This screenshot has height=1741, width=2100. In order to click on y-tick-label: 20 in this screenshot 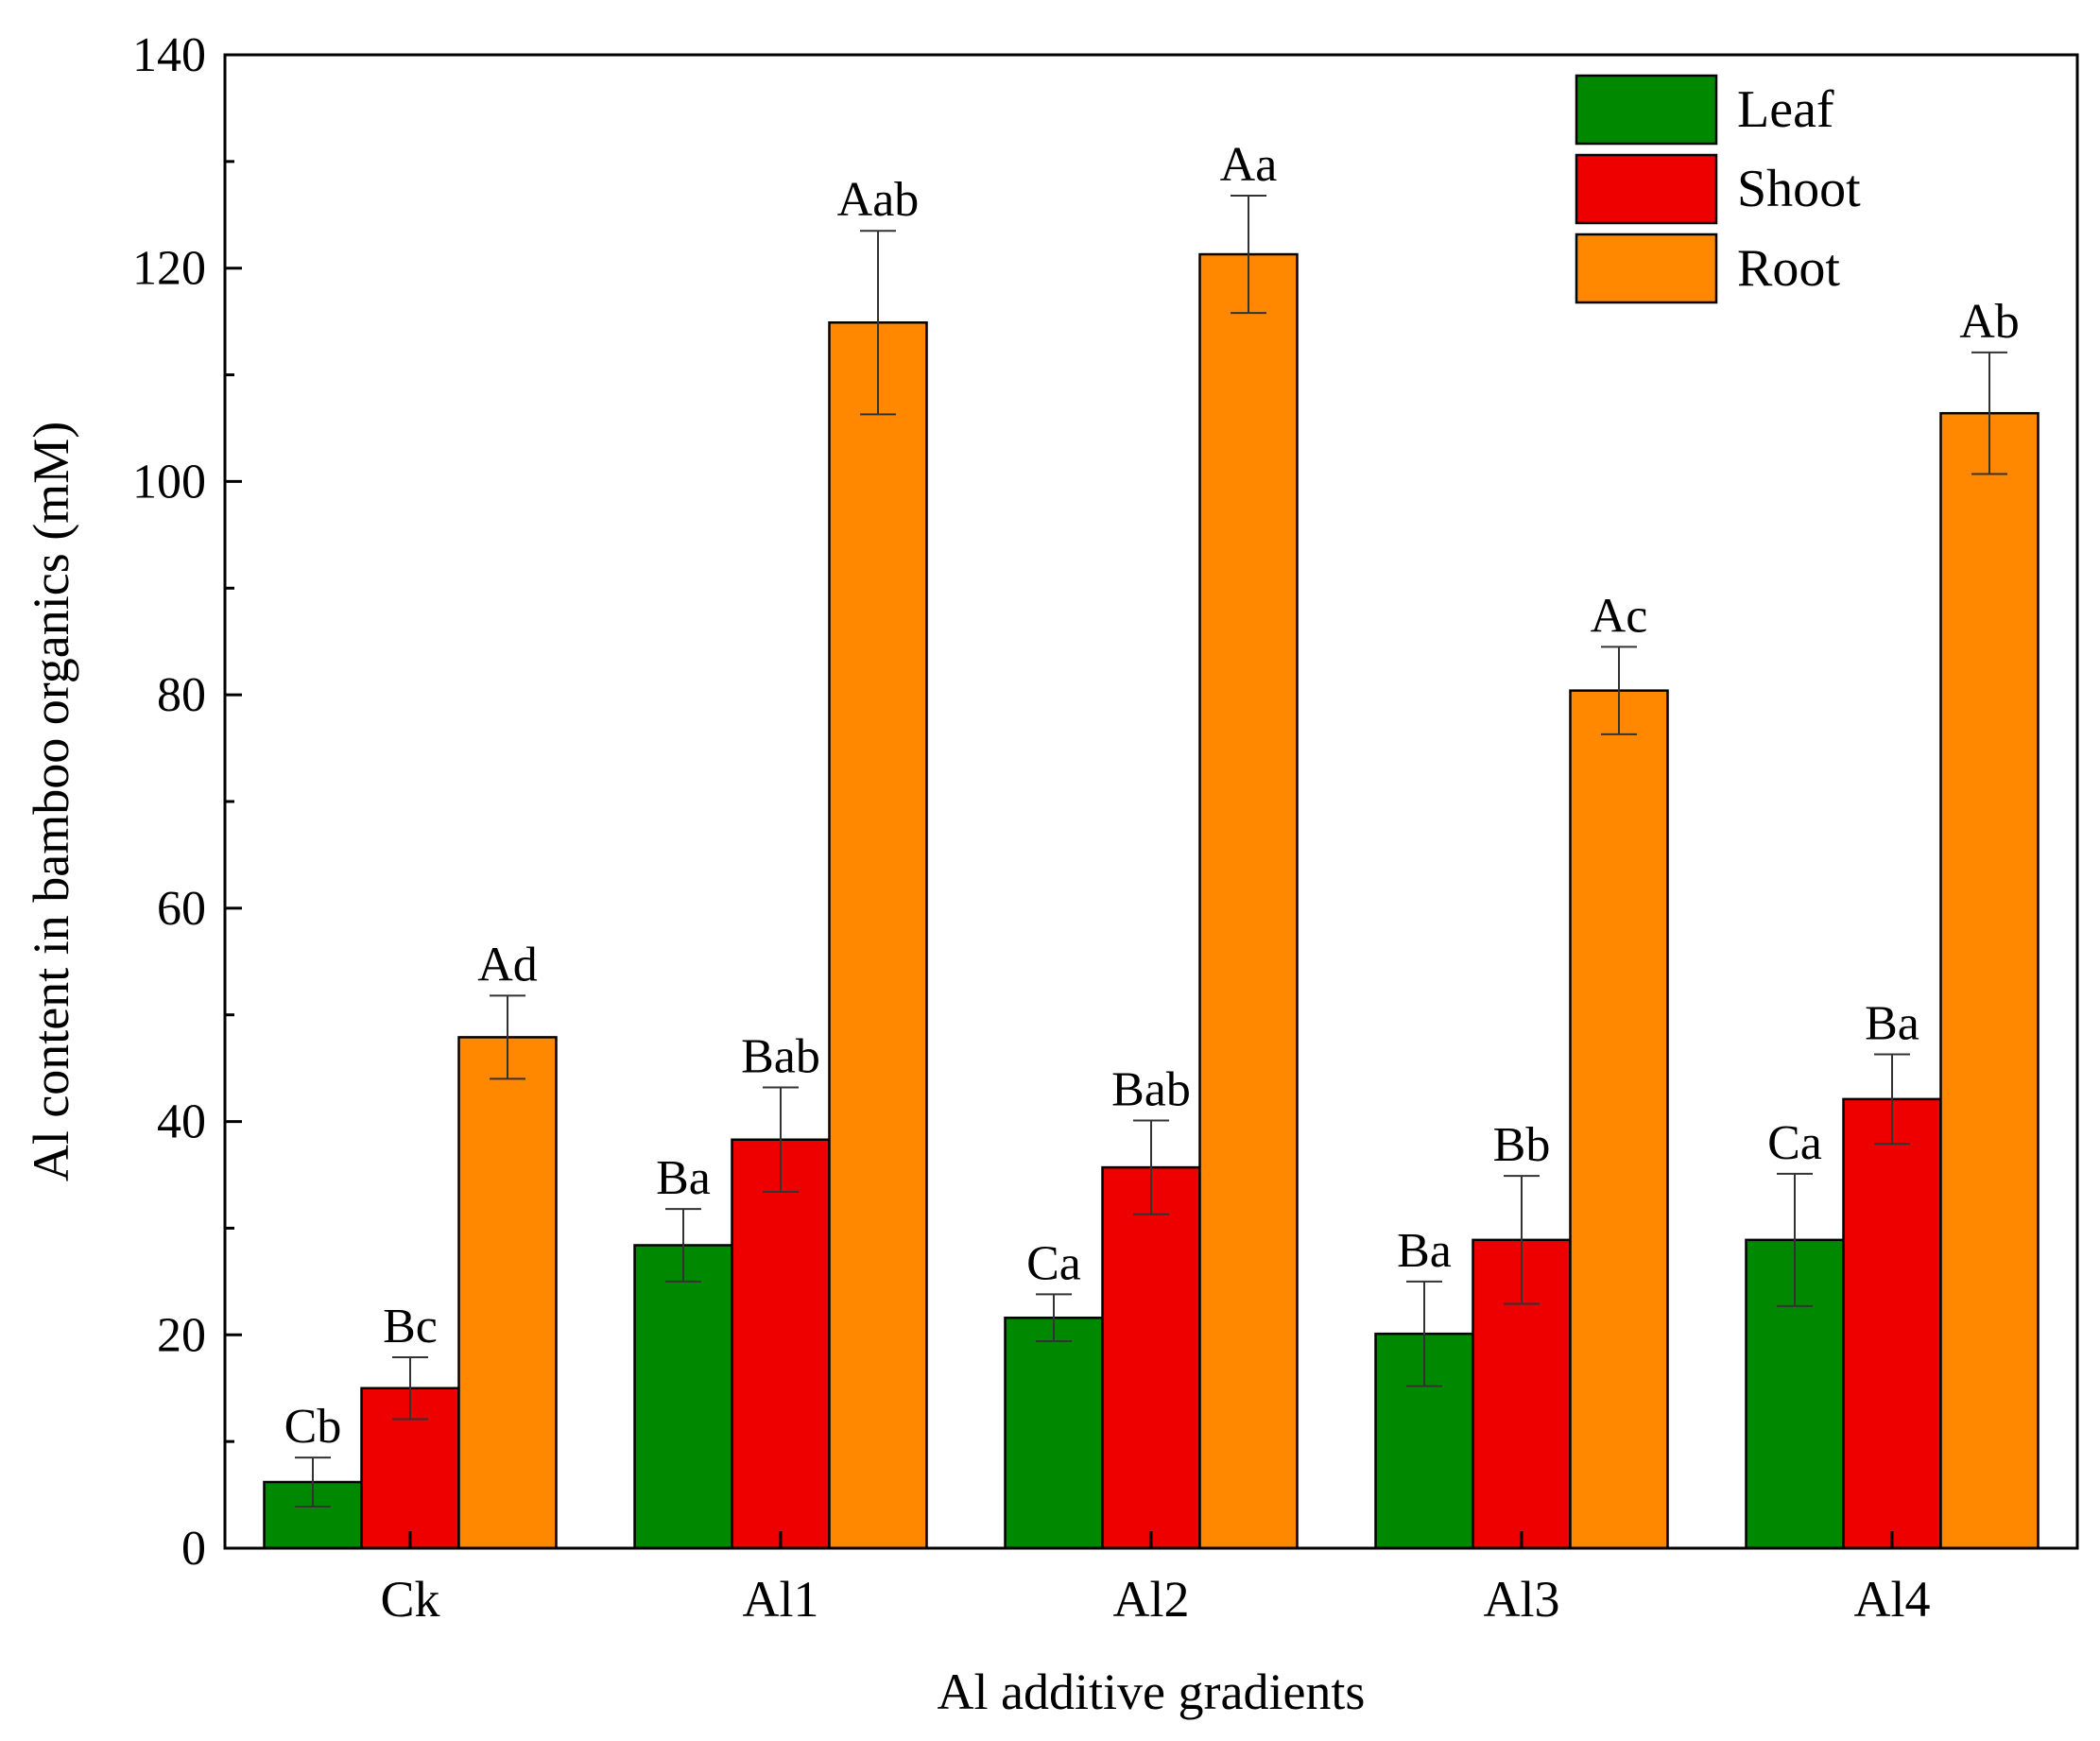, I will do `click(182, 1335)`.